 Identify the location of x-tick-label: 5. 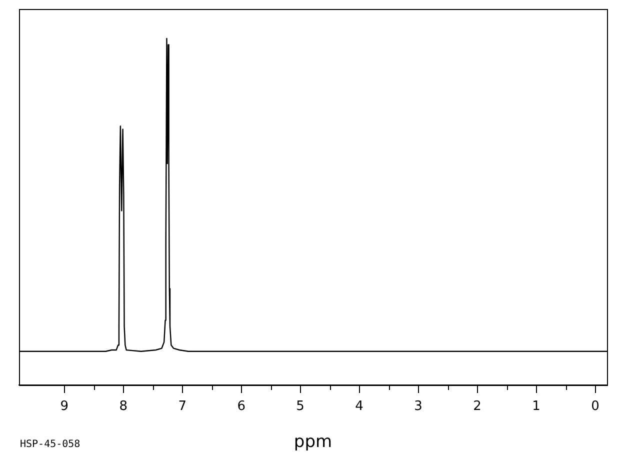
(300, 406).